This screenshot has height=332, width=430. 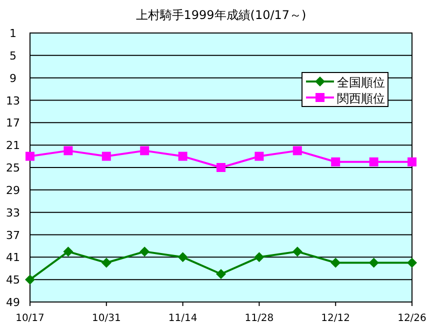 I want to click on x-tick-label: 11/28, so click(x=259, y=318).